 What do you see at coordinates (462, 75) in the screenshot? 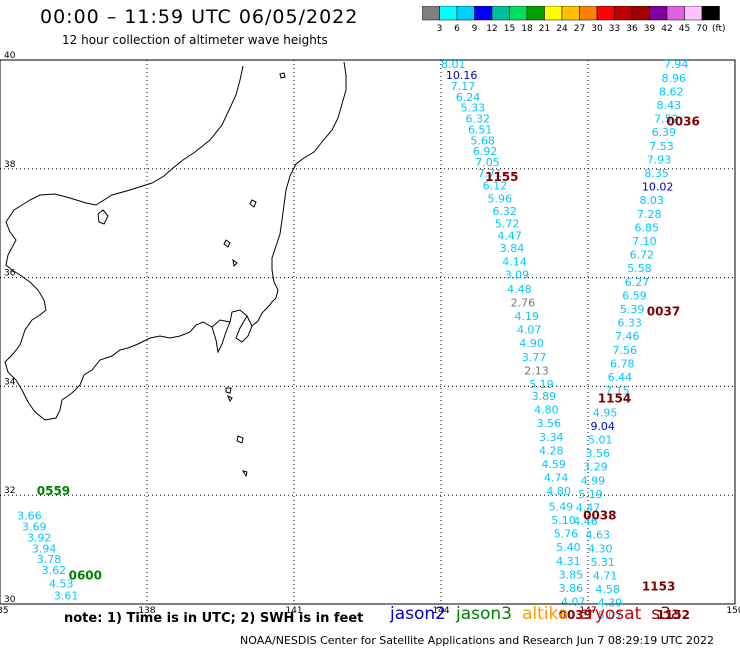
I see `wave-height-value: 10.16` at bounding box center [462, 75].